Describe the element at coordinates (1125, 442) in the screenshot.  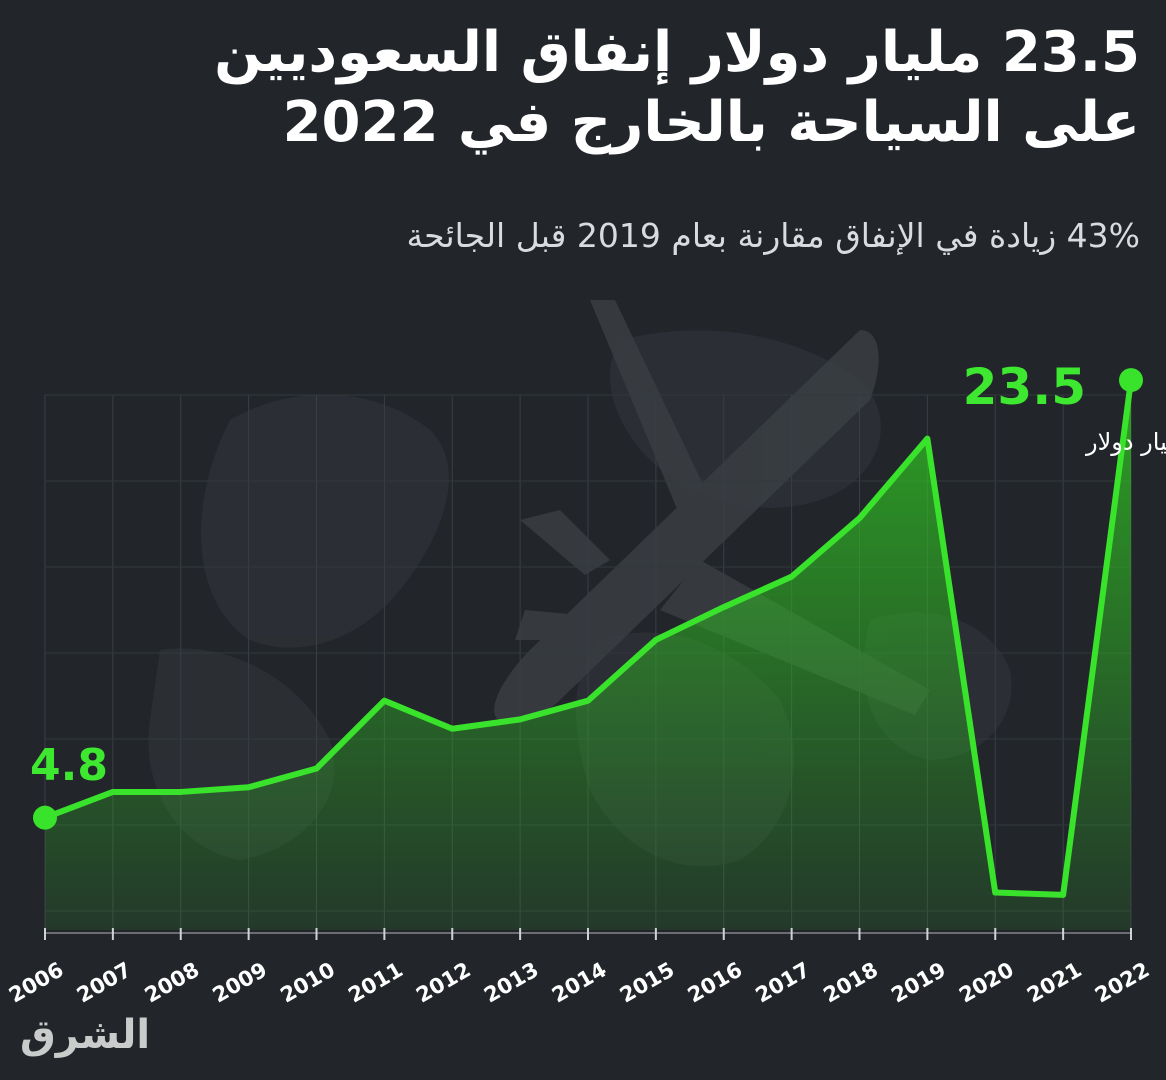
I see `data-label-unit: مليار دولار` at that location.